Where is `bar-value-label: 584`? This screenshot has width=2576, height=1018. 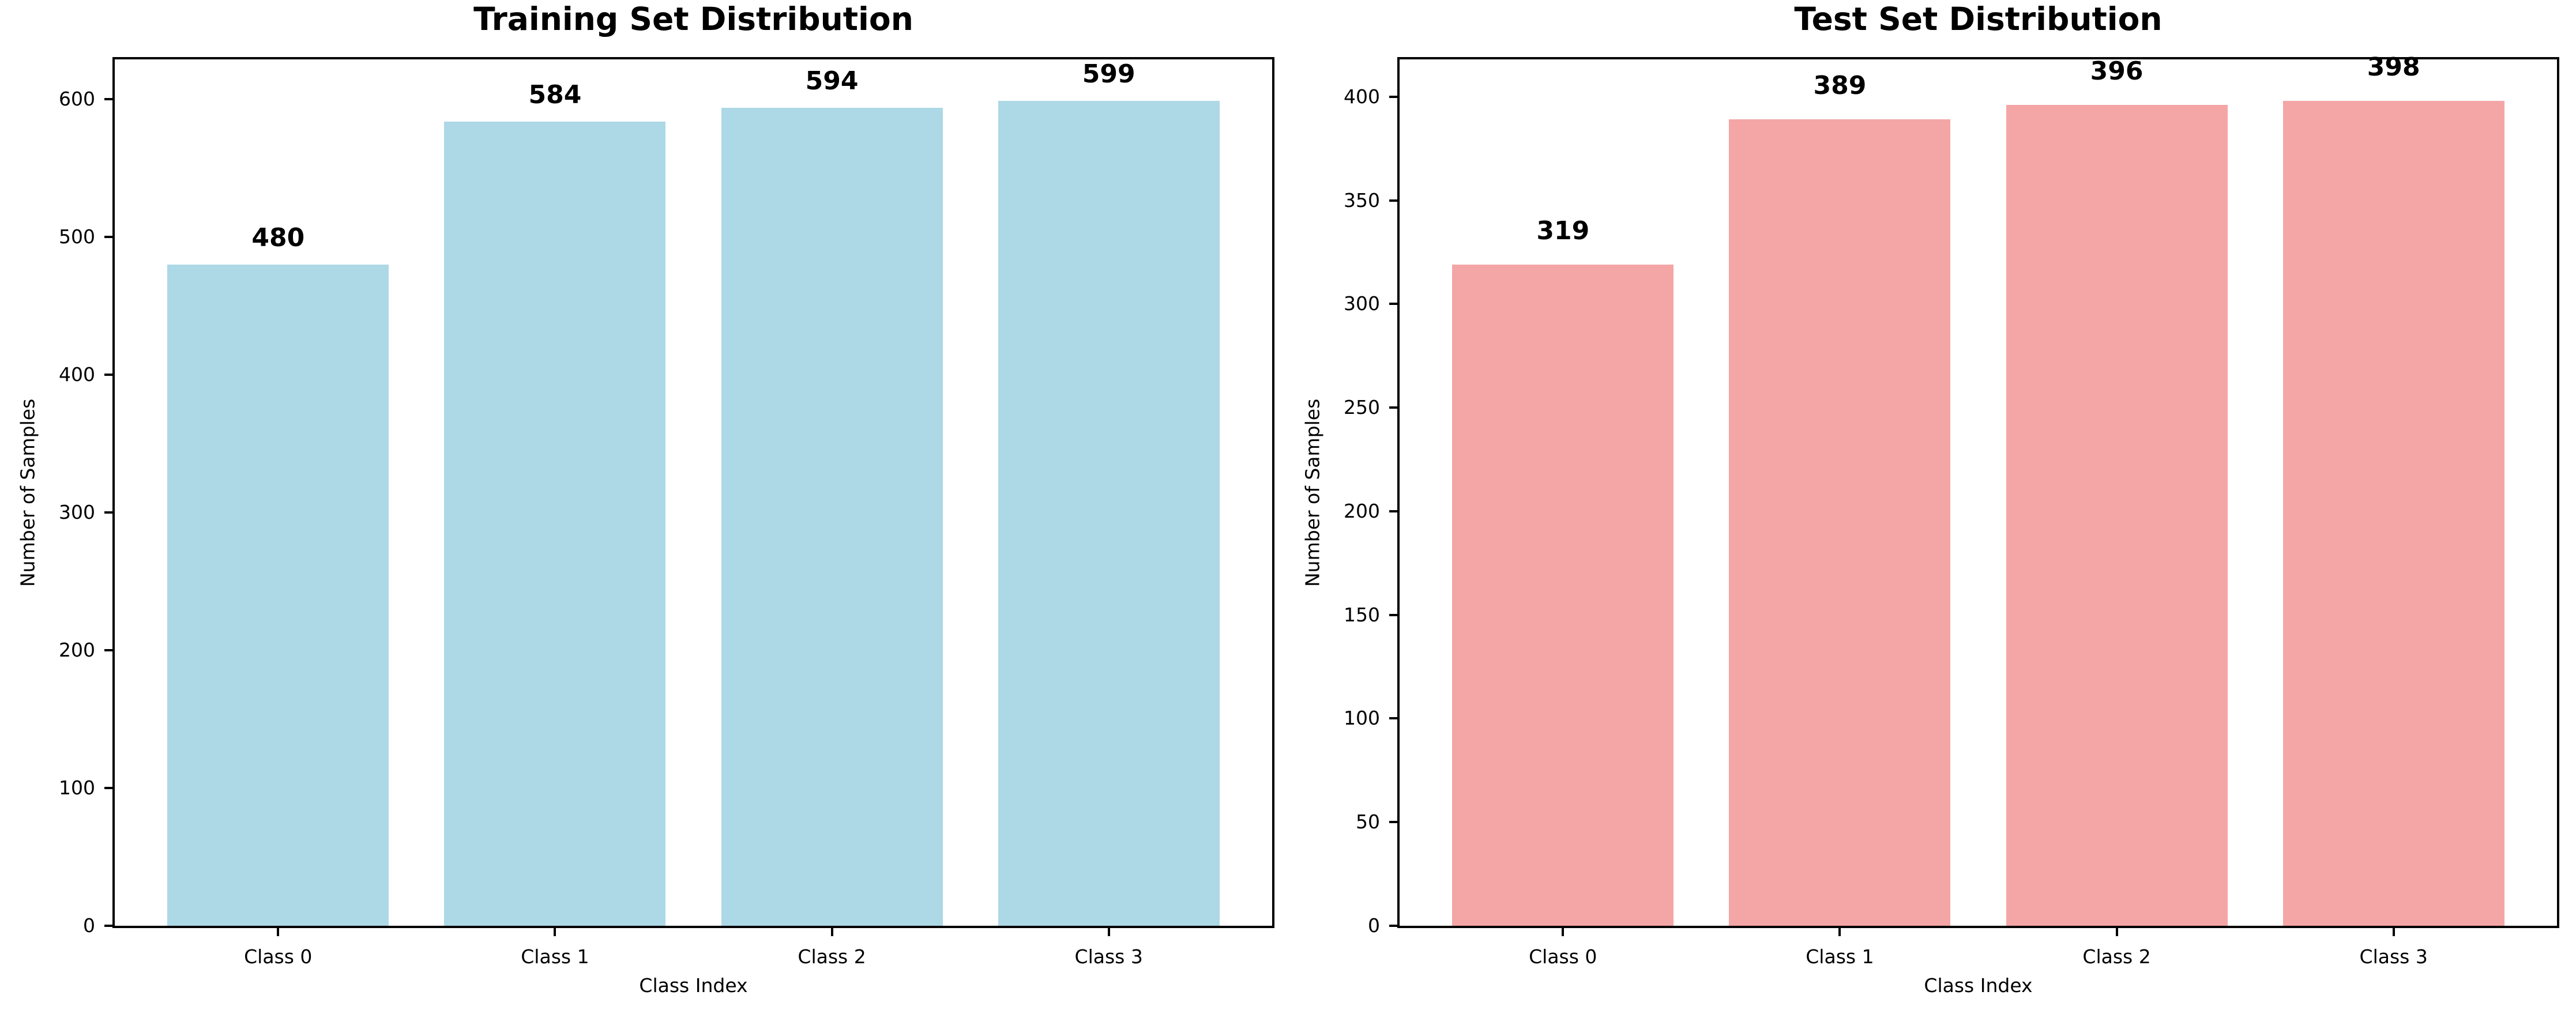 bar-value-label: 584 is located at coordinates (555, 95).